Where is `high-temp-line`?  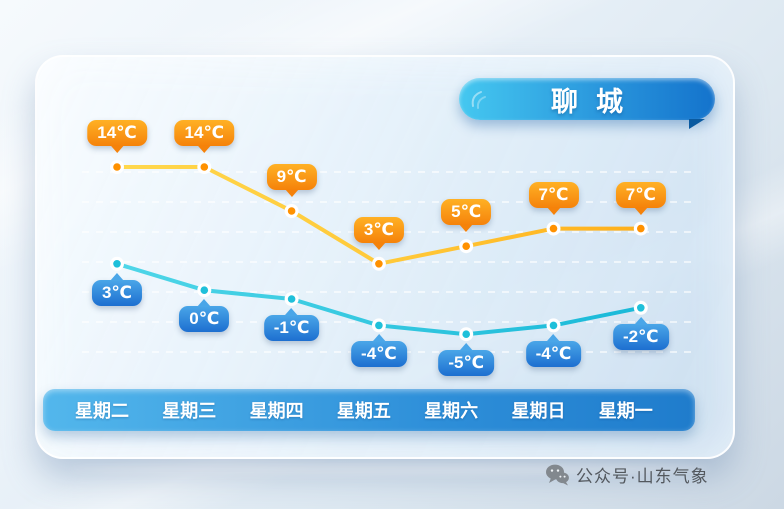 high-temp-line is located at coordinates (379, 215).